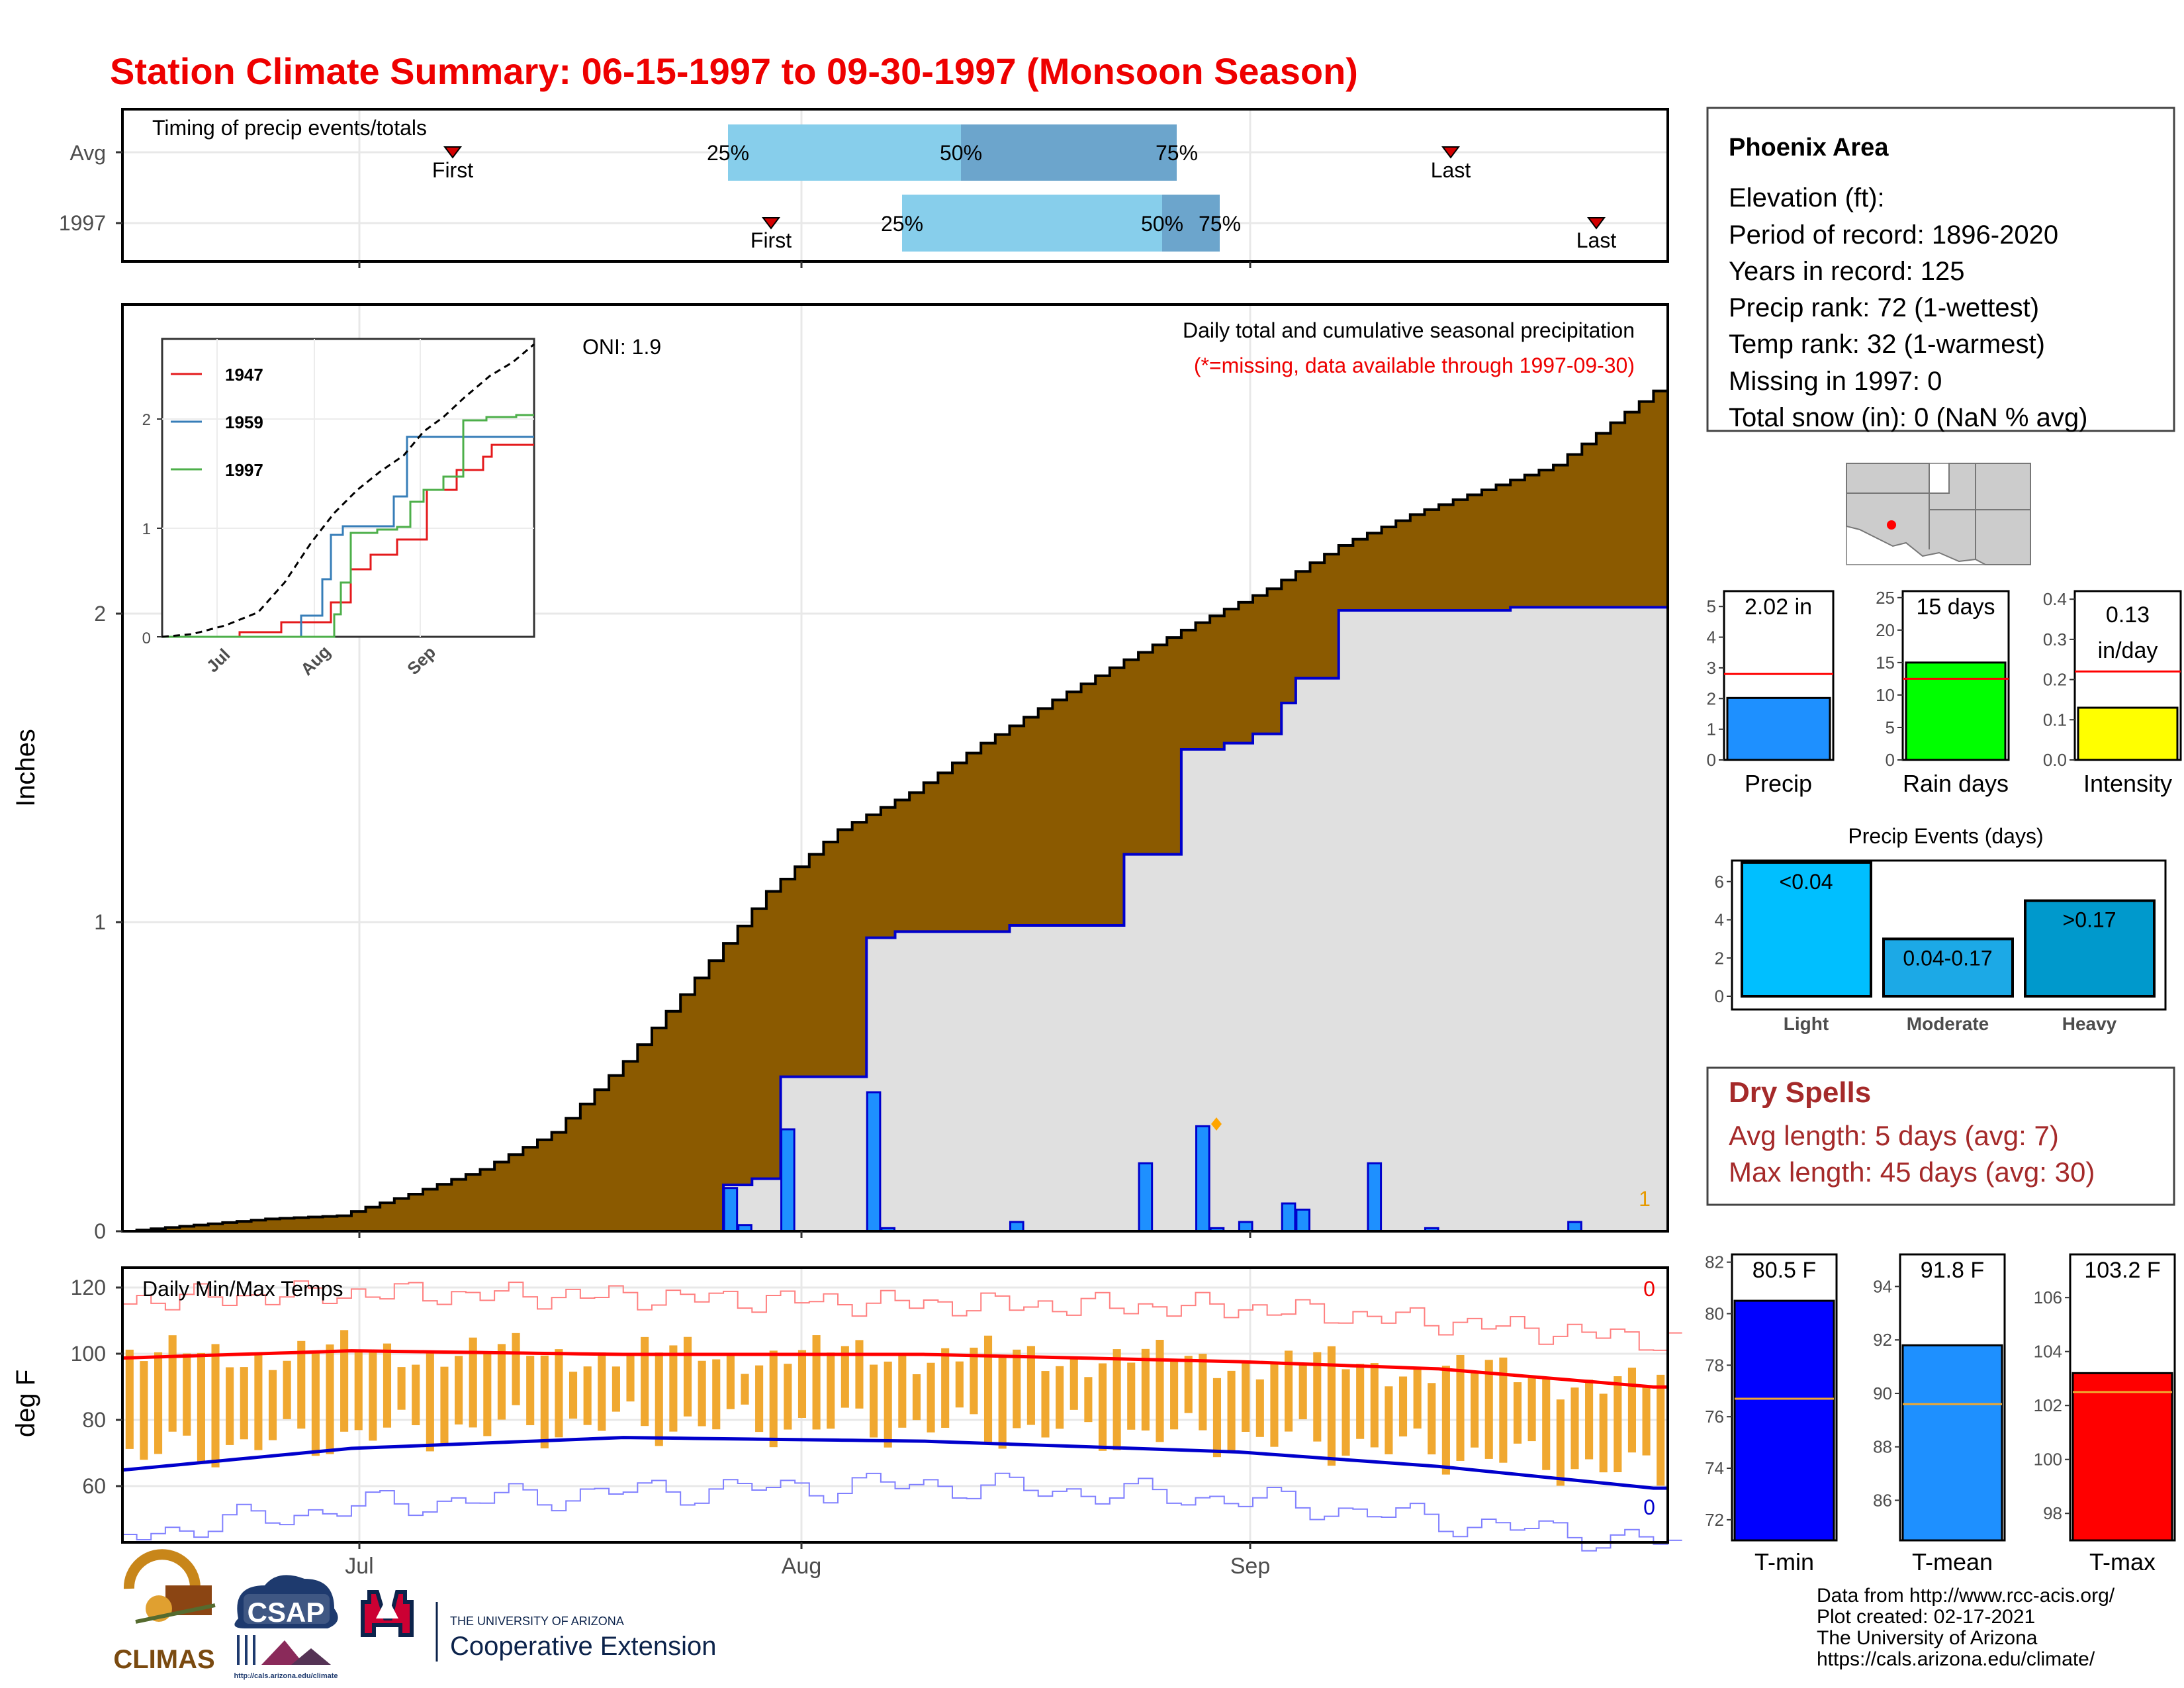 This screenshot has width=2184, height=1688. What do you see at coordinates (286, 1676) in the screenshot?
I see `csap-logo-url: http://cals.arizona.edu/climate` at bounding box center [286, 1676].